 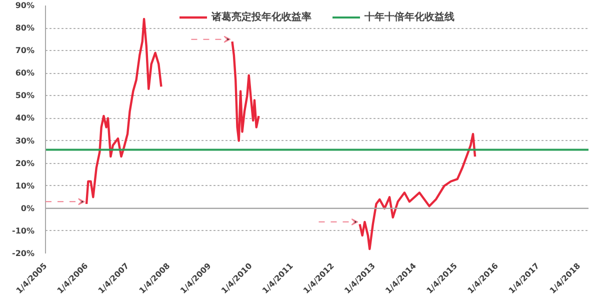 What do you see at coordinates (25, 141) in the screenshot?
I see `y-tick-label: 30%` at bounding box center [25, 141].